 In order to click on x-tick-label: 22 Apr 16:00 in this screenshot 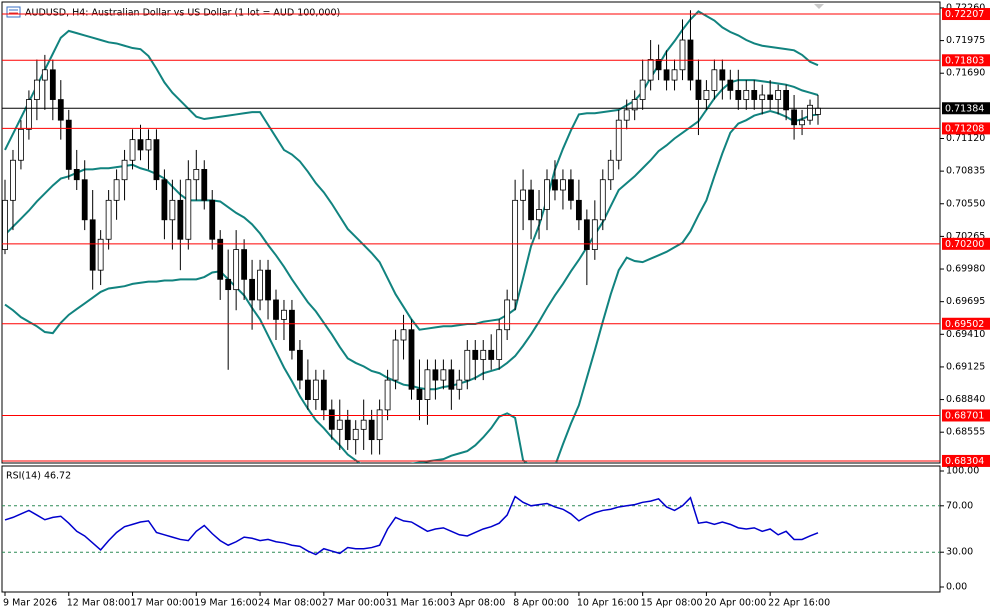, I will do `click(799, 603)`.